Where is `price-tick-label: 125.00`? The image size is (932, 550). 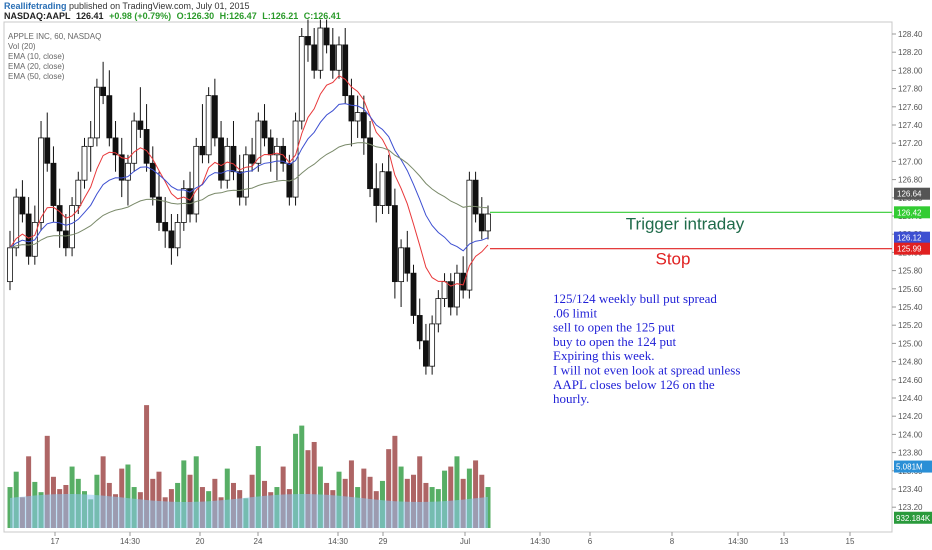
price-tick-label: 125.00 is located at coordinates (910, 343).